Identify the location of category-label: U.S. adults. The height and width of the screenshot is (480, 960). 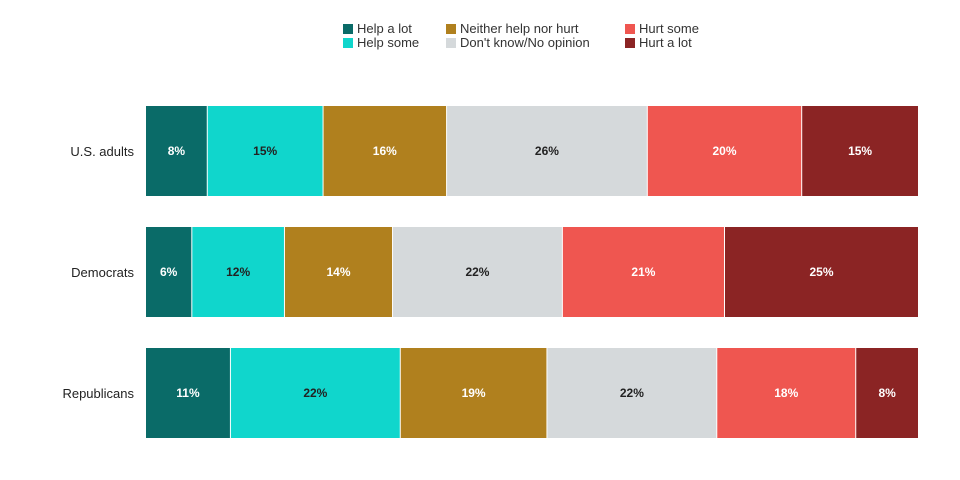
(102, 151).